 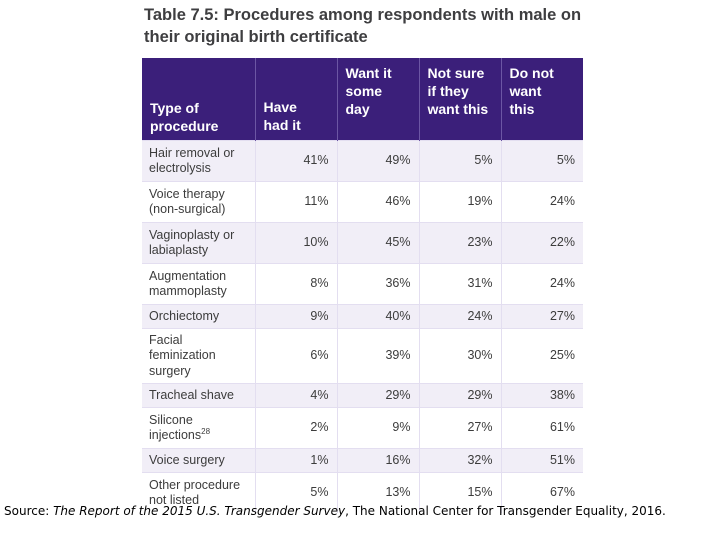 I want to click on value-want-it: 16%, so click(x=377, y=460).